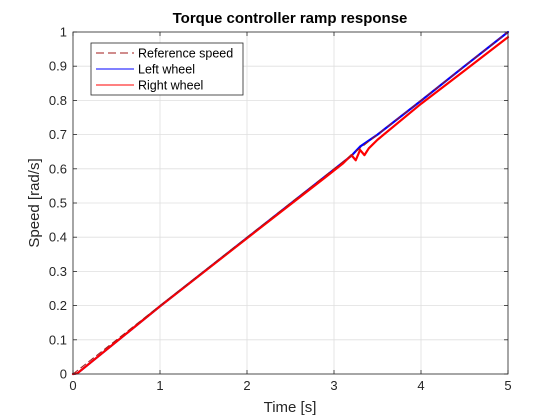  What do you see at coordinates (290, 407) in the screenshot?
I see `x-axis-label: Time [s]` at bounding box center [290, 407].